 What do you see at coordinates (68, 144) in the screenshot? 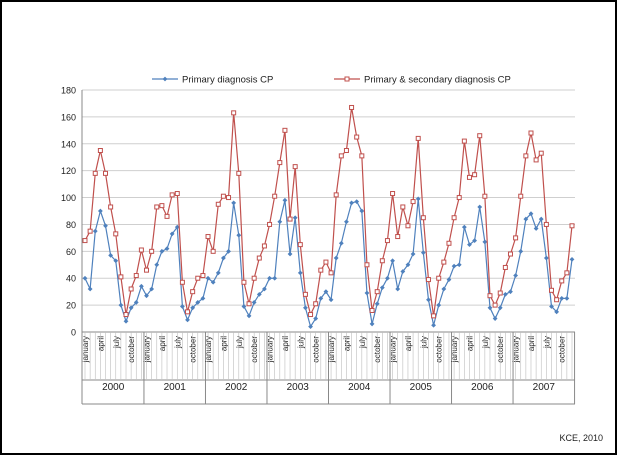
I see `y-tick-label: 140` at bounding box center [68, 144].